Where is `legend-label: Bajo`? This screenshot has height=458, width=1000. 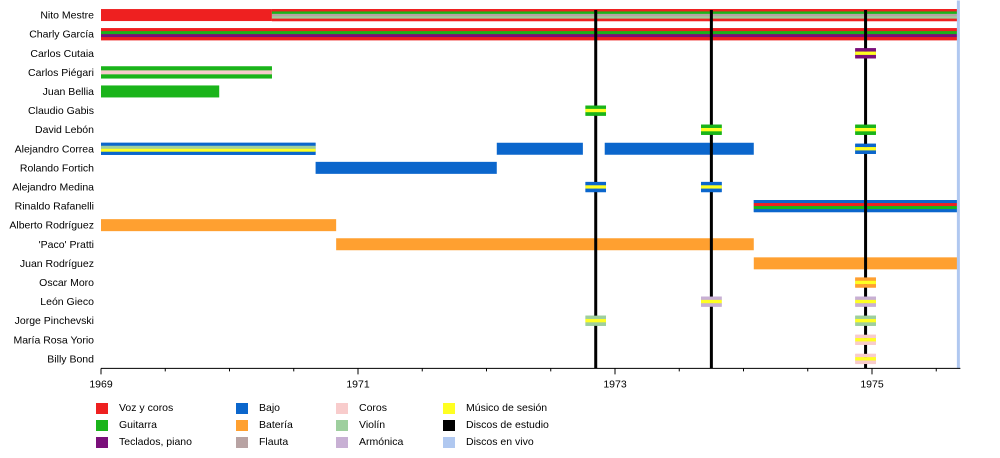
legend-label: Bajo is located at coordinates (270, 408).